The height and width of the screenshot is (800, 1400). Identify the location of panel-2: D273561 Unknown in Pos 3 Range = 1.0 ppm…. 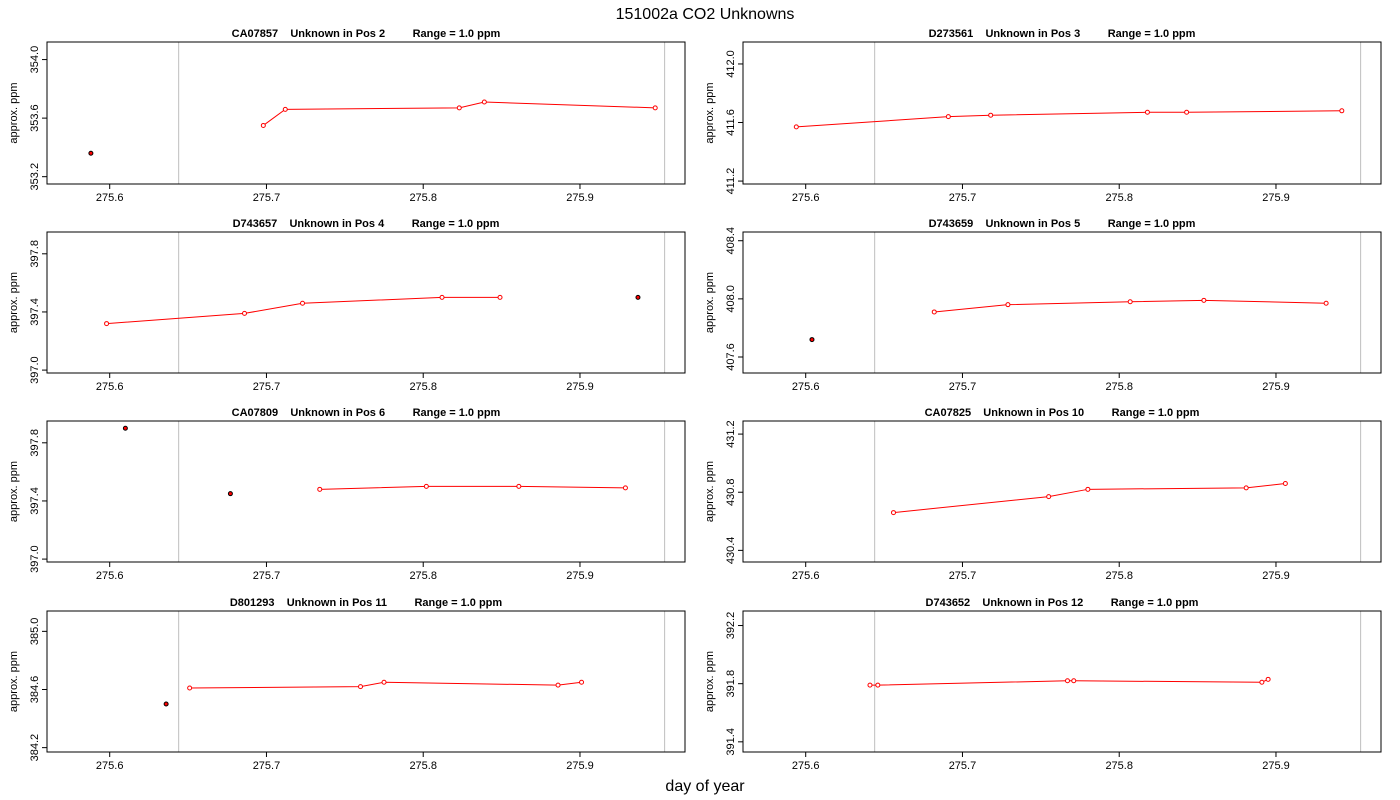
(1043, 116).